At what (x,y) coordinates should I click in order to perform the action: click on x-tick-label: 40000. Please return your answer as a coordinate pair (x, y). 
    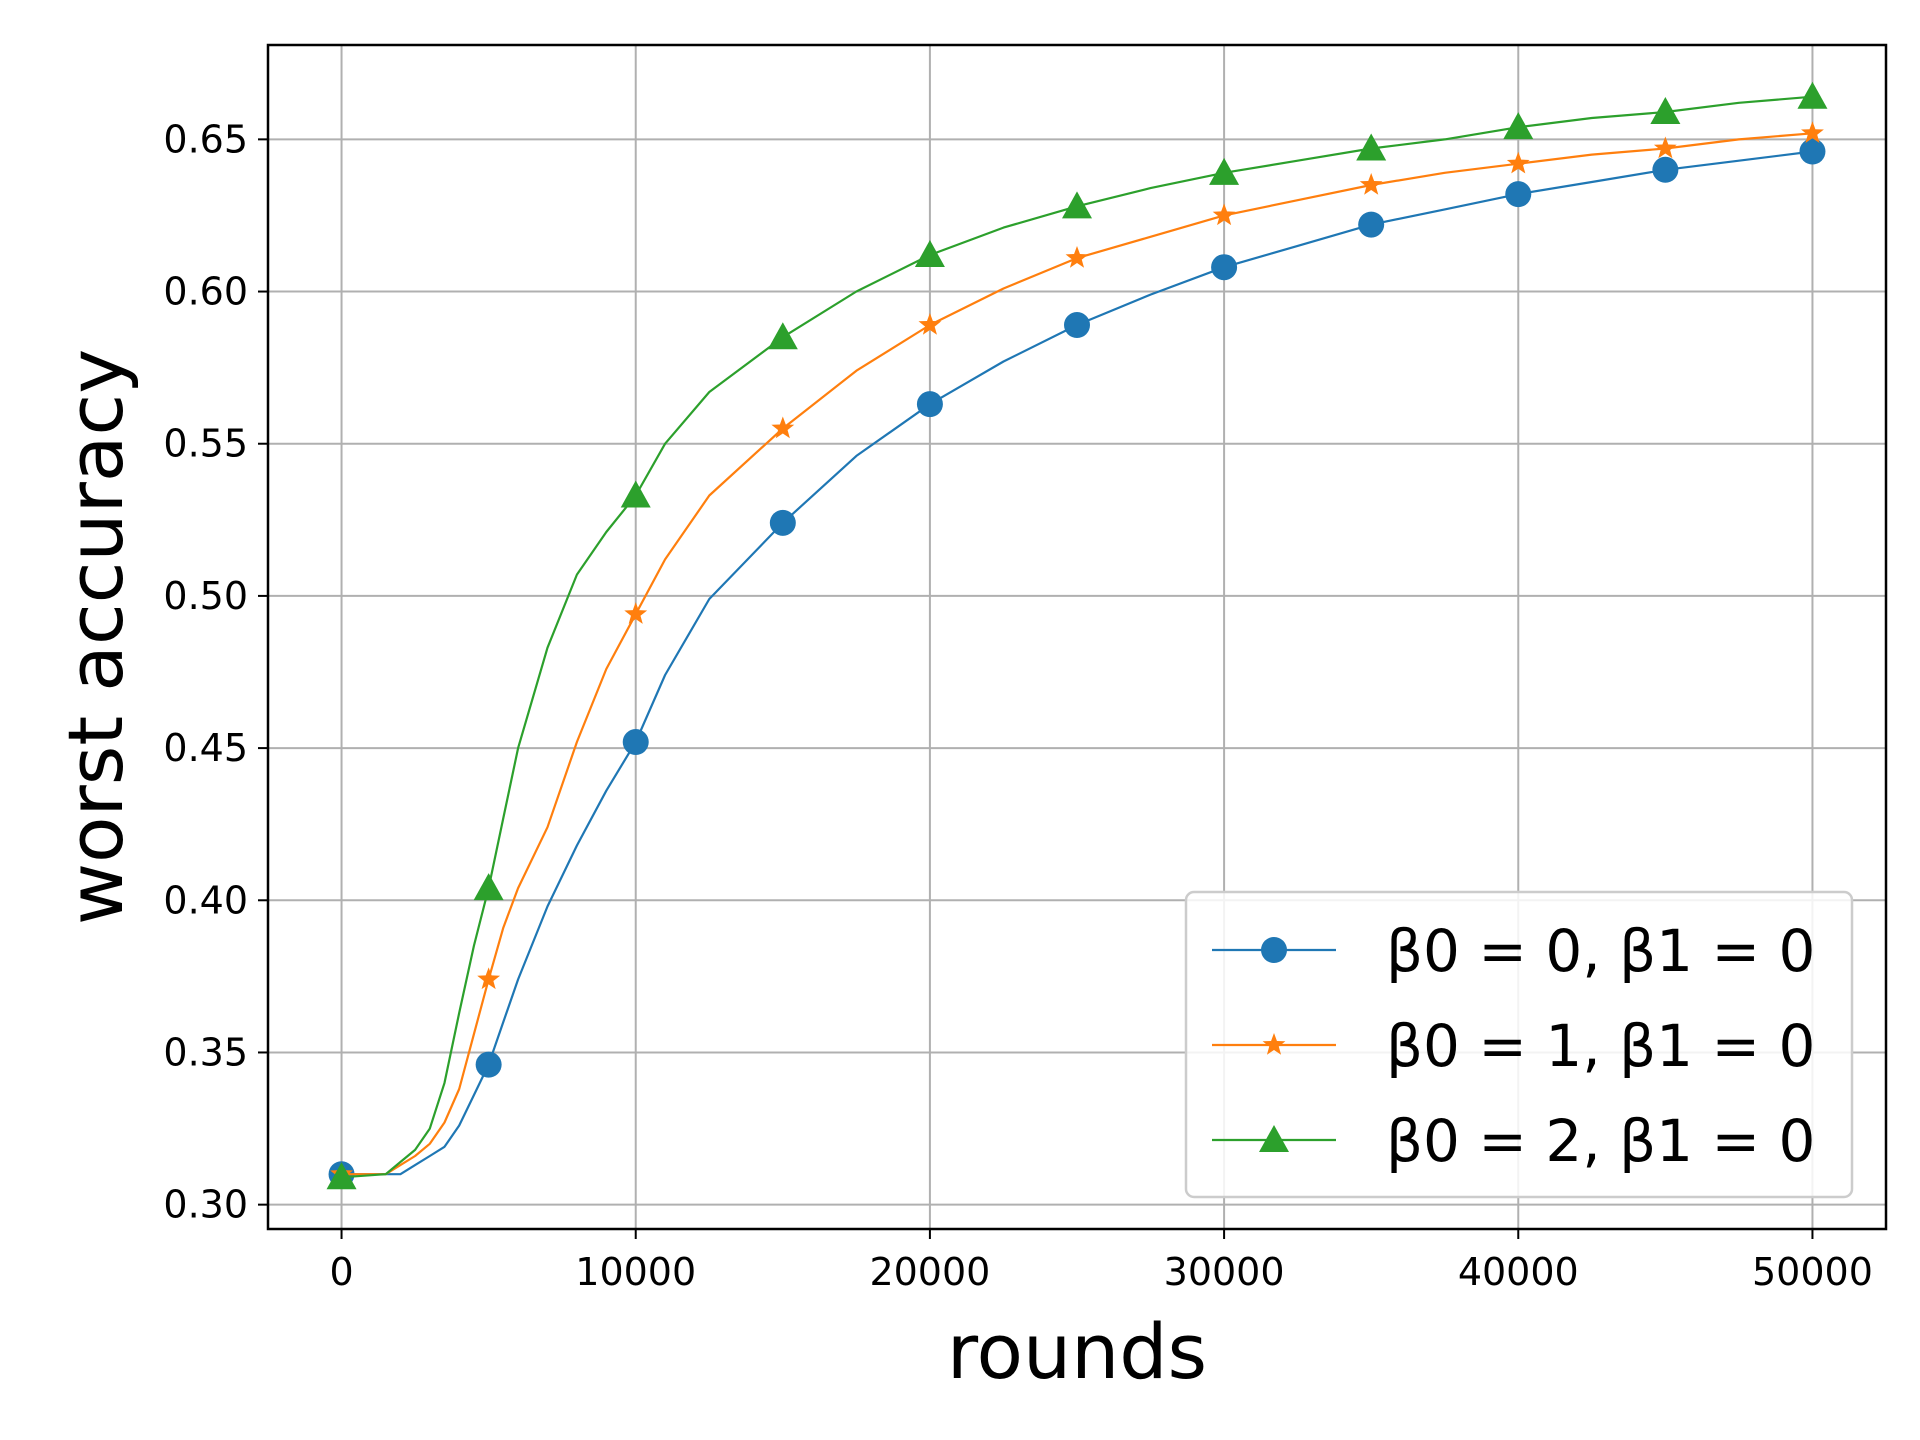
    Looking at the image, I should click on (1518, 1272).